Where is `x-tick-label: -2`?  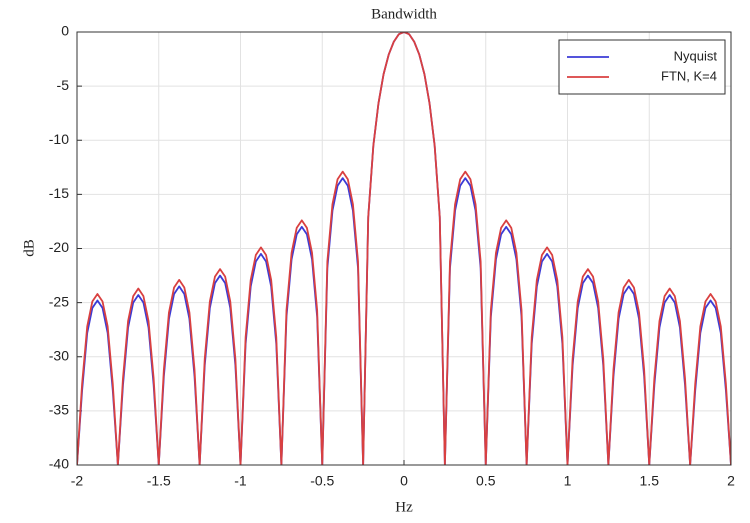 x-tick-label: -2 is located at coordinates (77, 481).